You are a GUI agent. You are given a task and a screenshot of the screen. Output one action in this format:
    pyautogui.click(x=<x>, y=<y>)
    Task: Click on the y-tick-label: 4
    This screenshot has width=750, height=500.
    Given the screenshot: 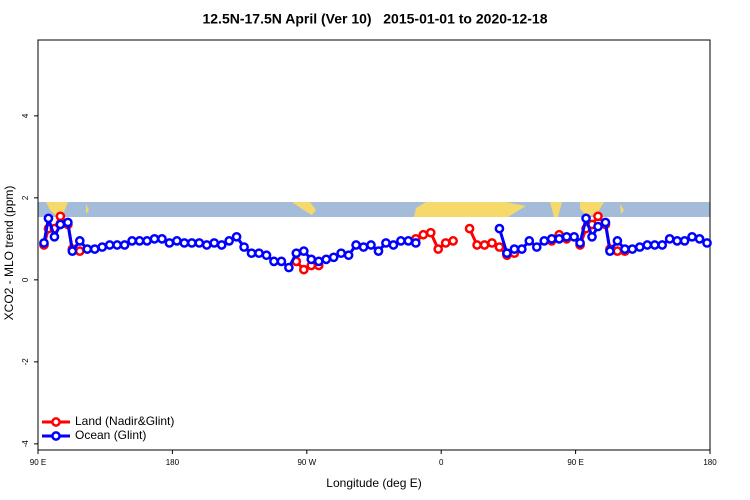 What is the action you would take?
    pyautogui.click(x=25, y=115)
    